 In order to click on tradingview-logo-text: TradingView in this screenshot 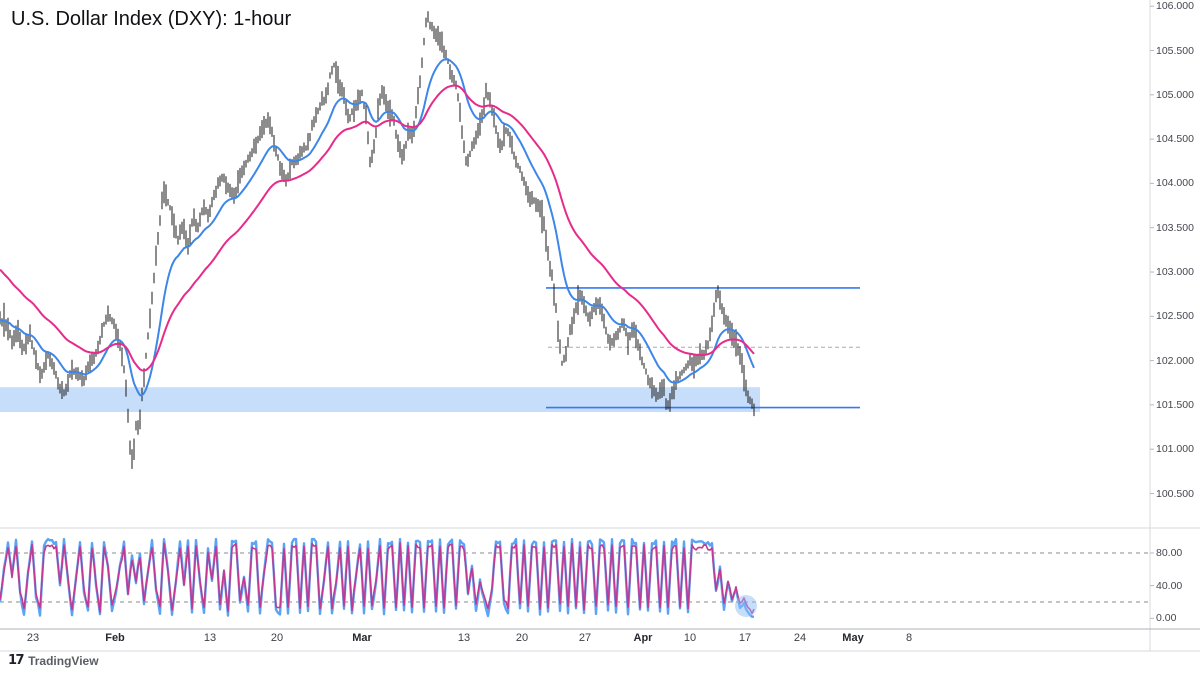, I will do `click(63, 660)`.